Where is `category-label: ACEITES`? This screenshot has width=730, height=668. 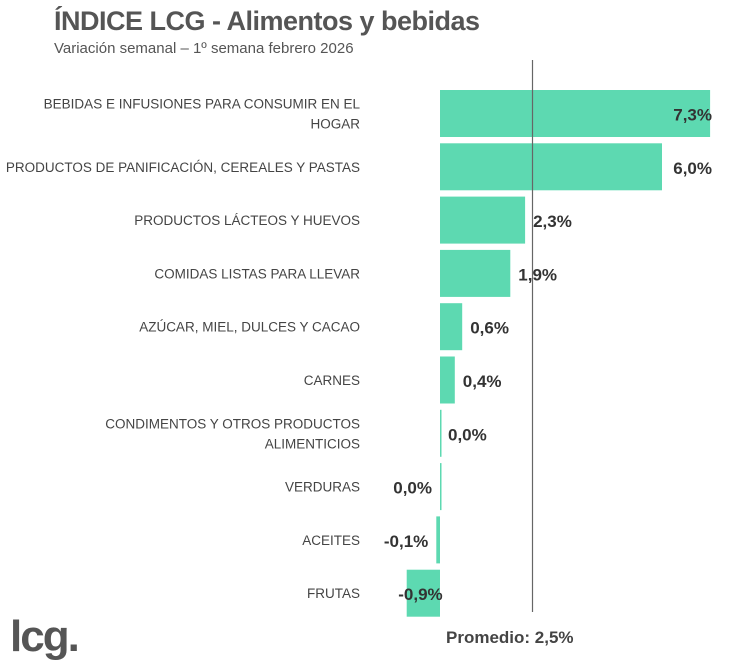 category-label: ACEITES is located at coordinates (331, 540).